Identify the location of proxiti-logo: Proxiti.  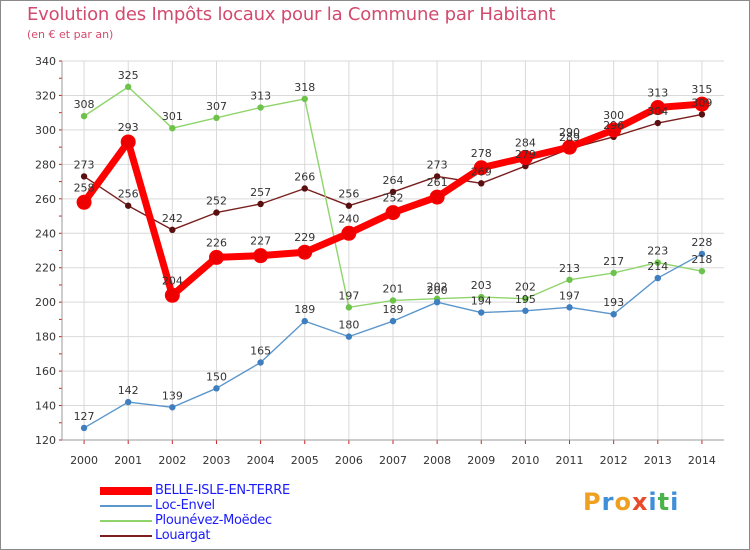
(631, 502).